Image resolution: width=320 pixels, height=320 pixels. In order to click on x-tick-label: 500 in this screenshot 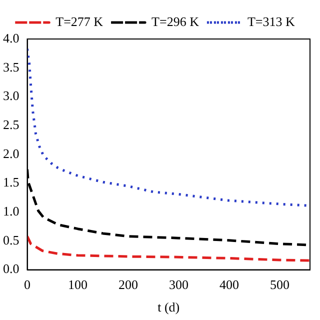, I will do `click(280, 284)`.